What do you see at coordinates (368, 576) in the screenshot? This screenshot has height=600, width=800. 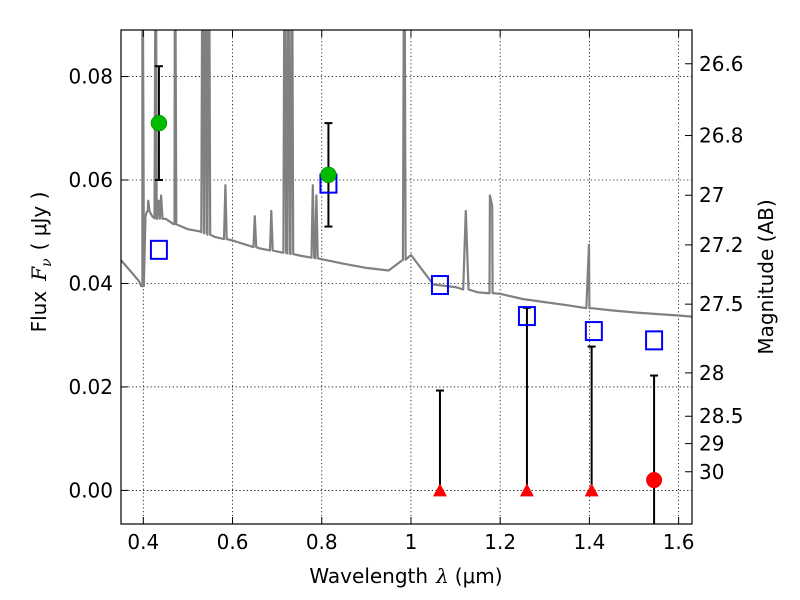 I see `x-axis-title-main: Wavelength` at bounding box center [368, 576].